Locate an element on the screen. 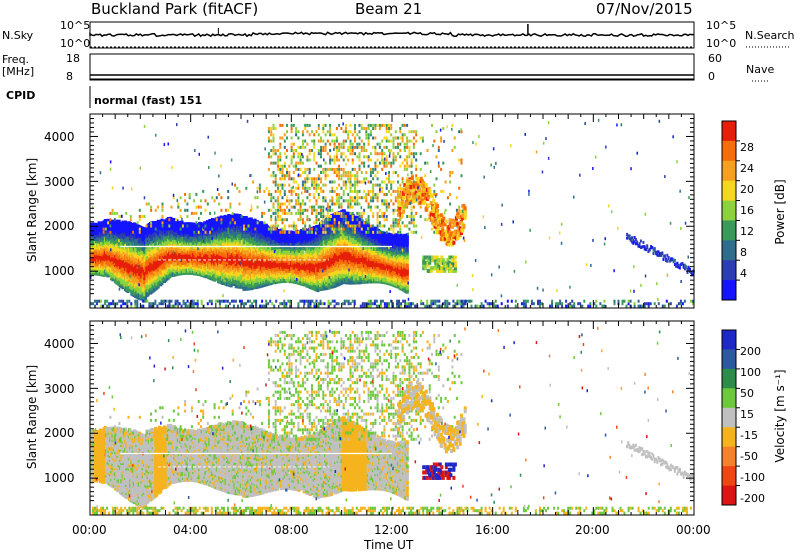 Image resolution: width=800 pixels, height=554 pixels. freq-tick-high: 18 is located at coordinates (73, 58).